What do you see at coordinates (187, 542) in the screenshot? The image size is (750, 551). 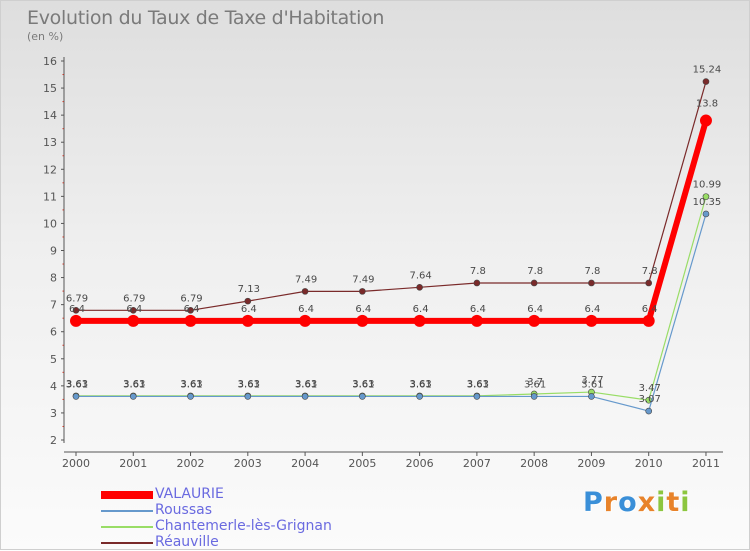 I see `legend-label: Réauville` at bounding box center [187, 542].